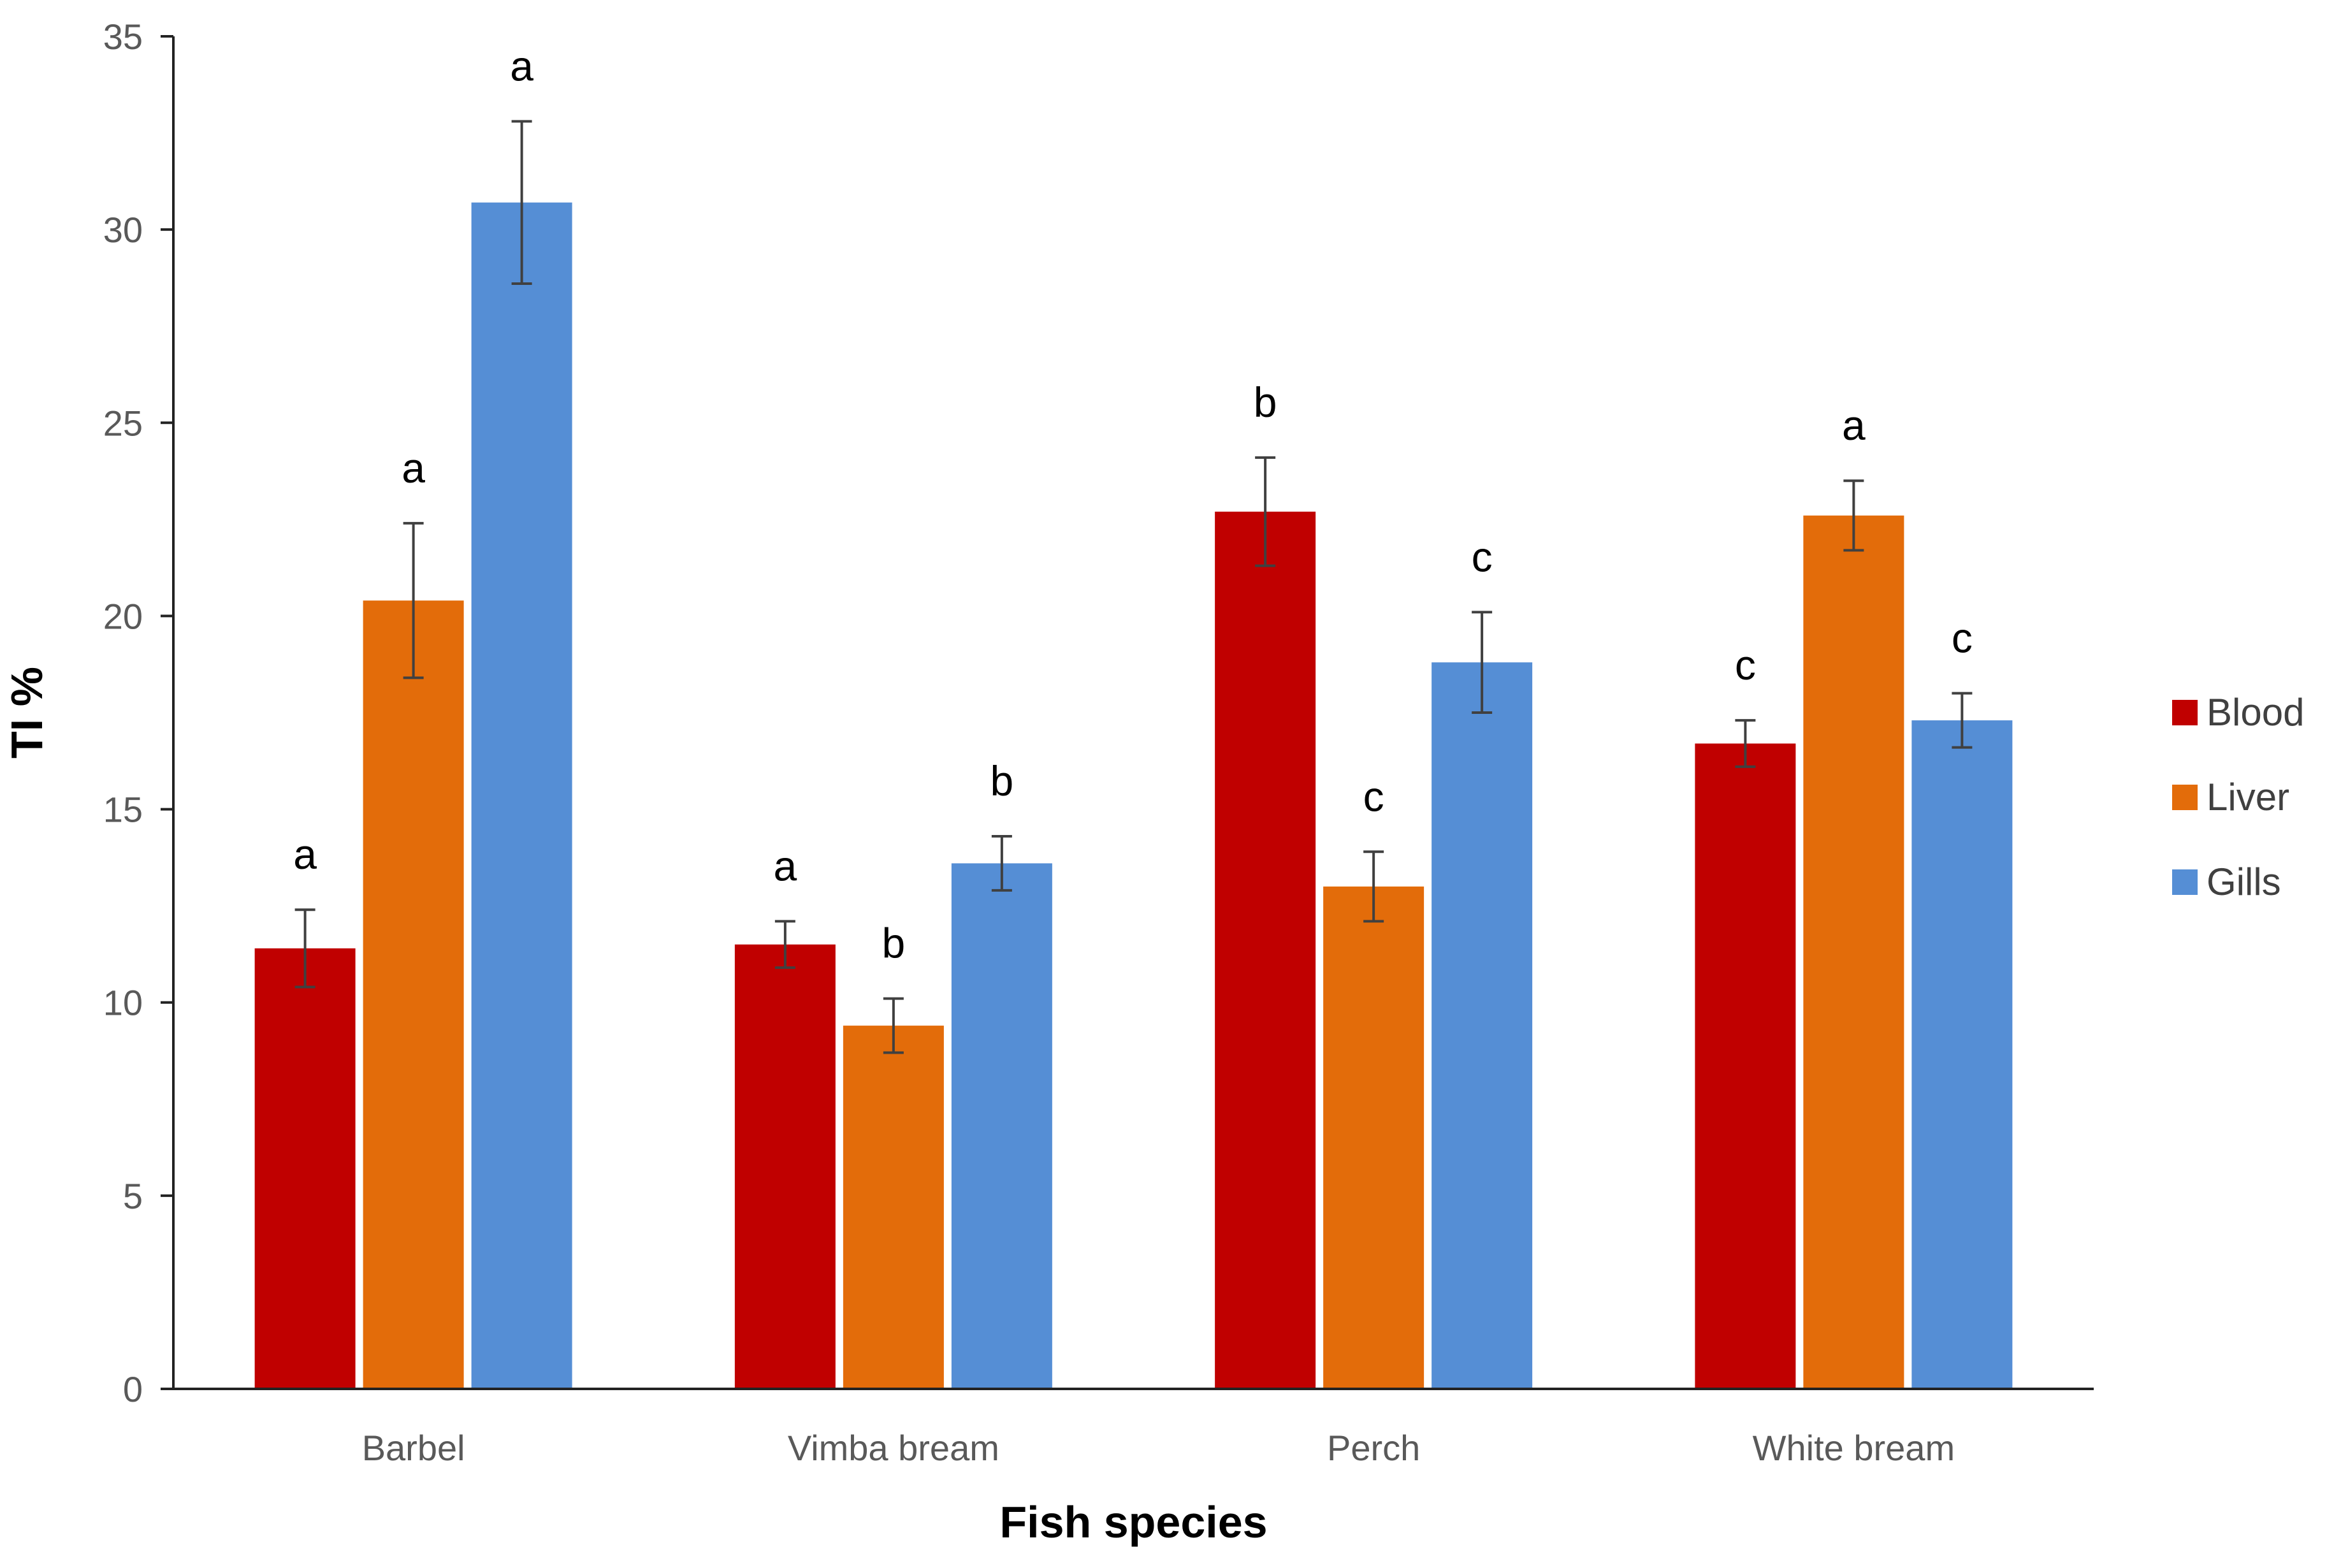 The image size is (2327, 1568). Describe the element at coordinates (133, 1389) in the screenshot. I see `y-tick-label: 0` at that location.